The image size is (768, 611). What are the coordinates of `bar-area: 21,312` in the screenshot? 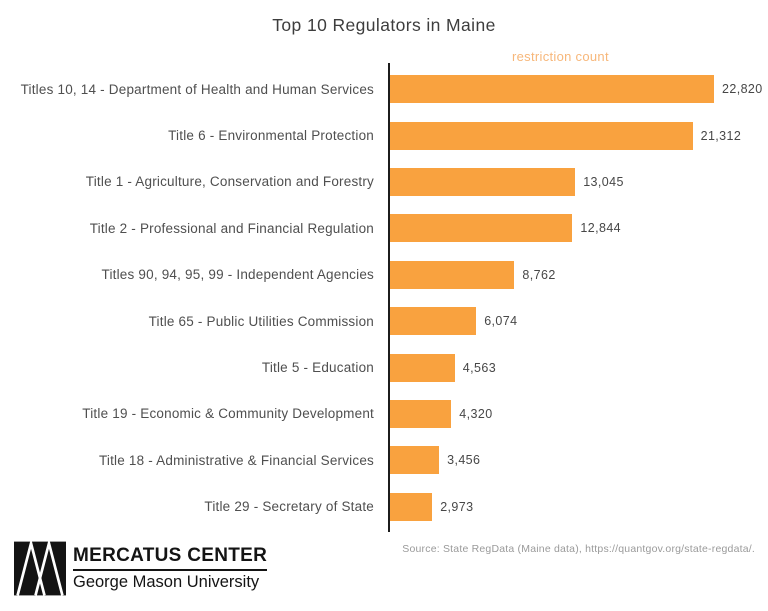 It's located at (579, 135).